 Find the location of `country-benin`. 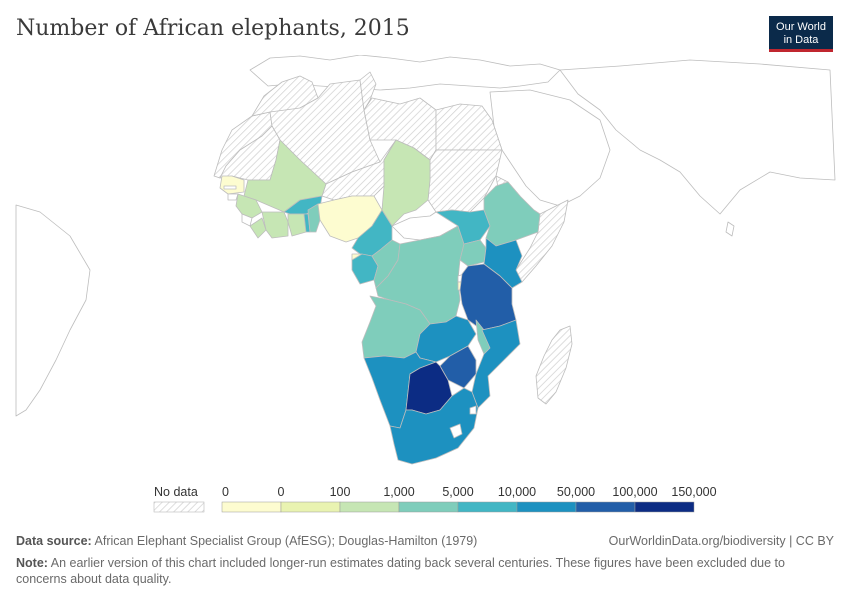

country-benin is located at coordinates (314, 218).